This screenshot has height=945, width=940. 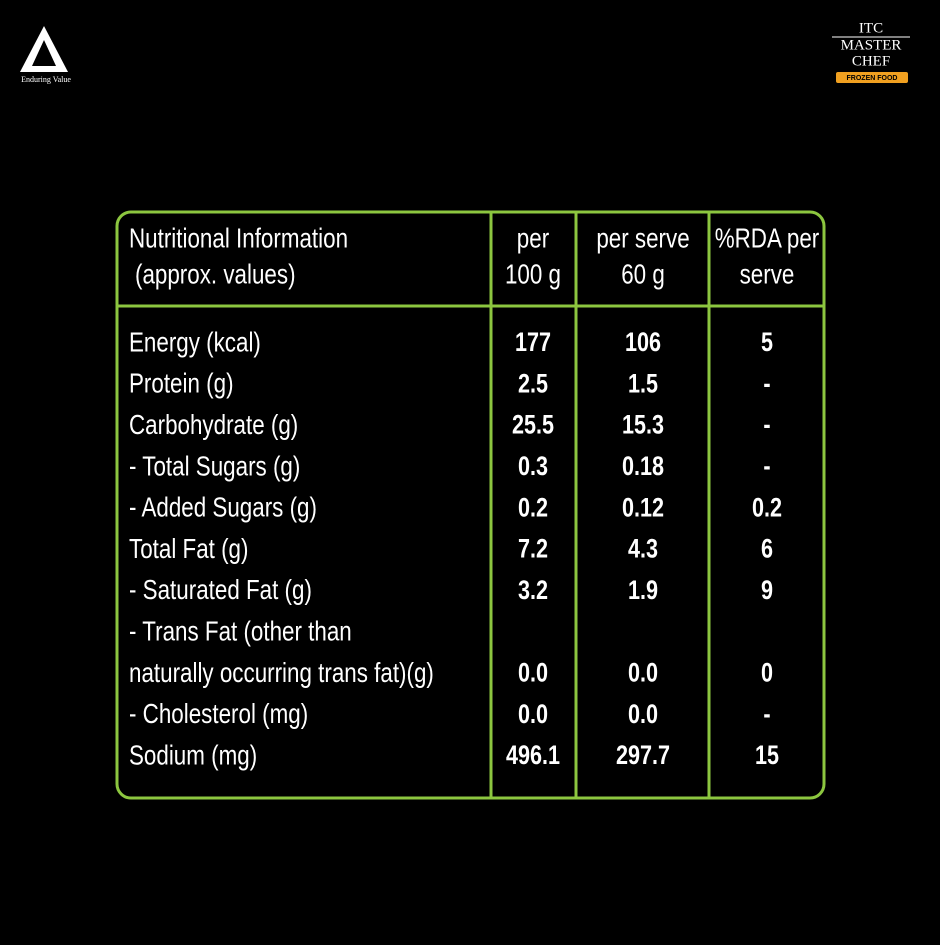 I want to click on header-cell: per serve, so click(x=642, y=238).